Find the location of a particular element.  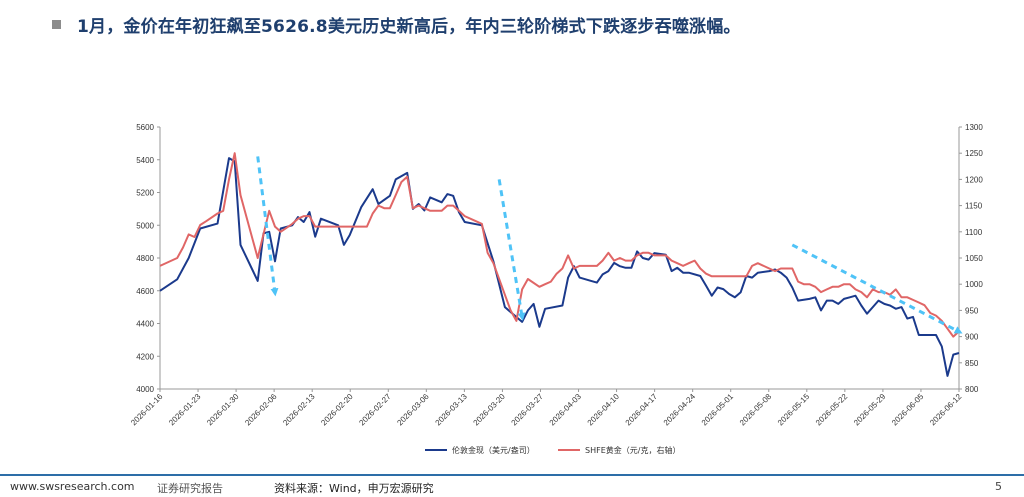

x-tick-label: 2026-04-10 is located at coordinates (604, 410).